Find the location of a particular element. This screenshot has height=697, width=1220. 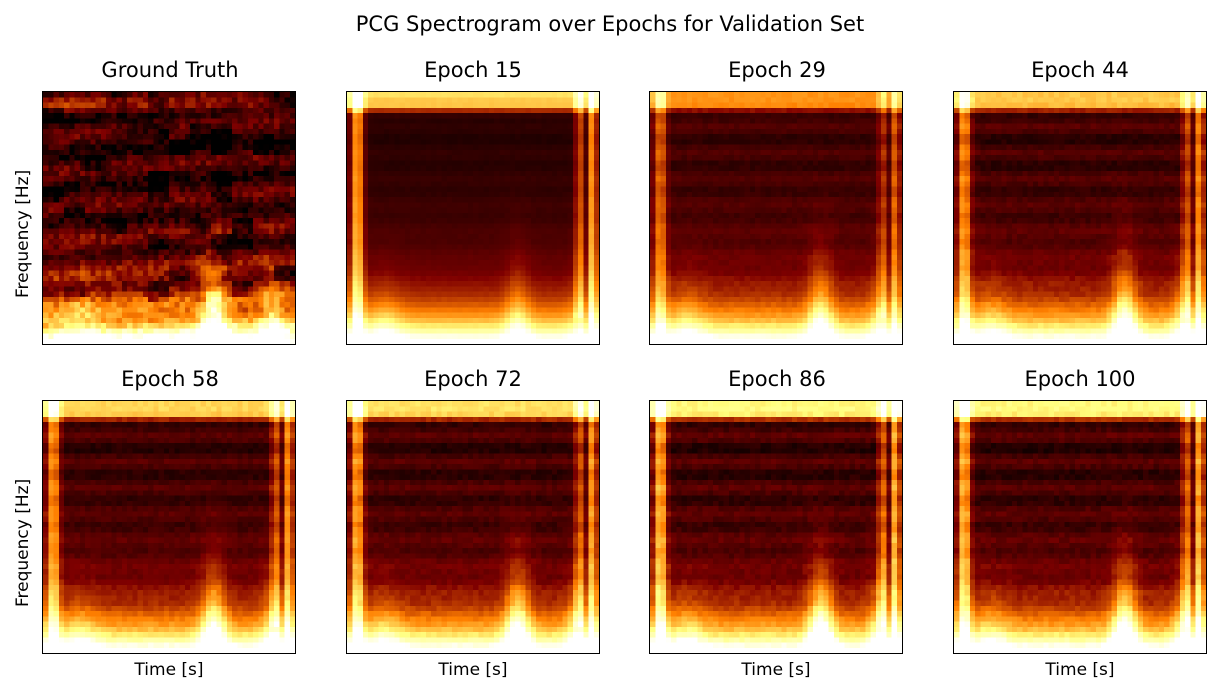

heatmap-ground-truth is located at coordinates (169, 218).